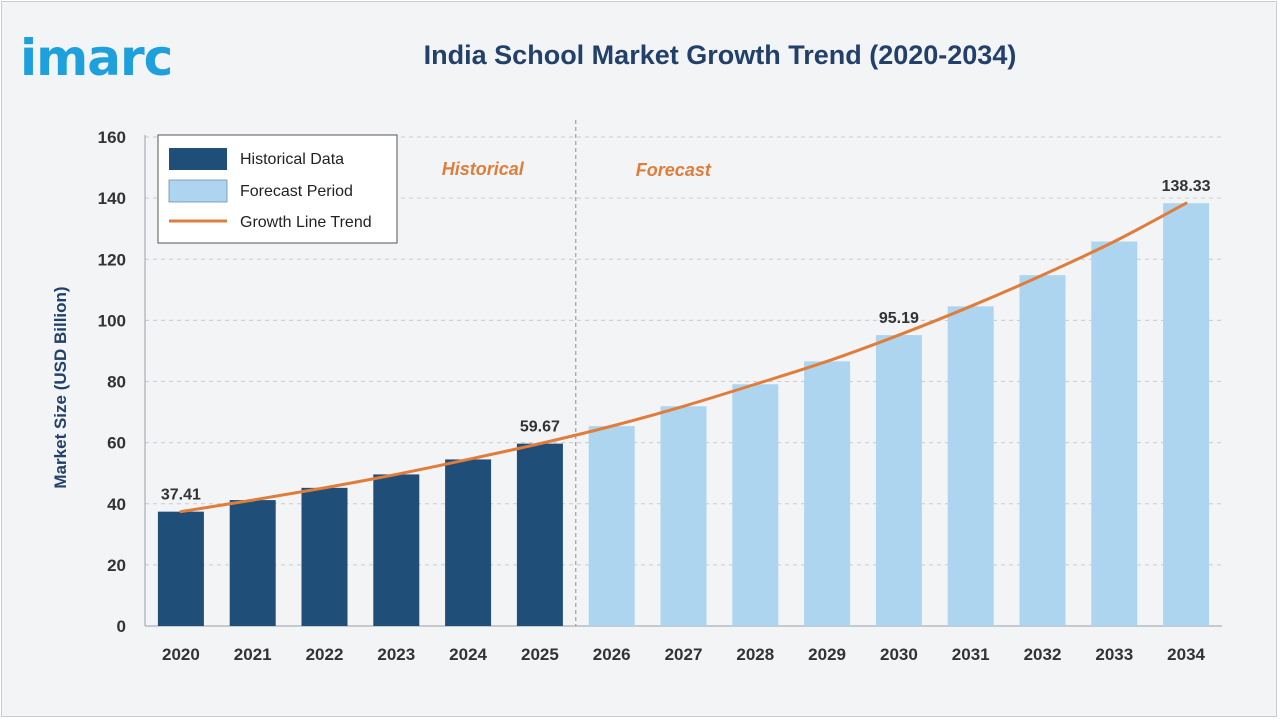 The image size is (1280, 720). What do you see at coordinates (1114, 654) in the screenshot?
I see `x-tick-label: 2033` at bounding box center [1114, 654].